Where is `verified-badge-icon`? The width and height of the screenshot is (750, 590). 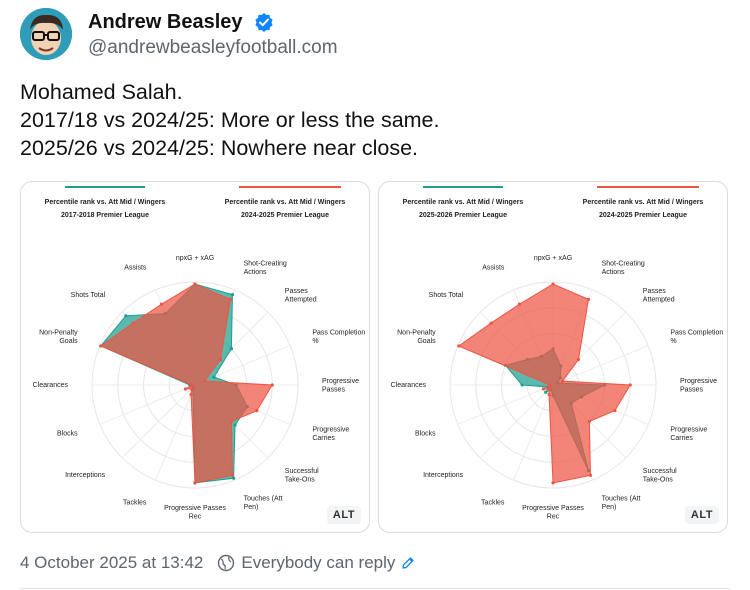
verified-badge-icon is located at coordinates (264, 22).